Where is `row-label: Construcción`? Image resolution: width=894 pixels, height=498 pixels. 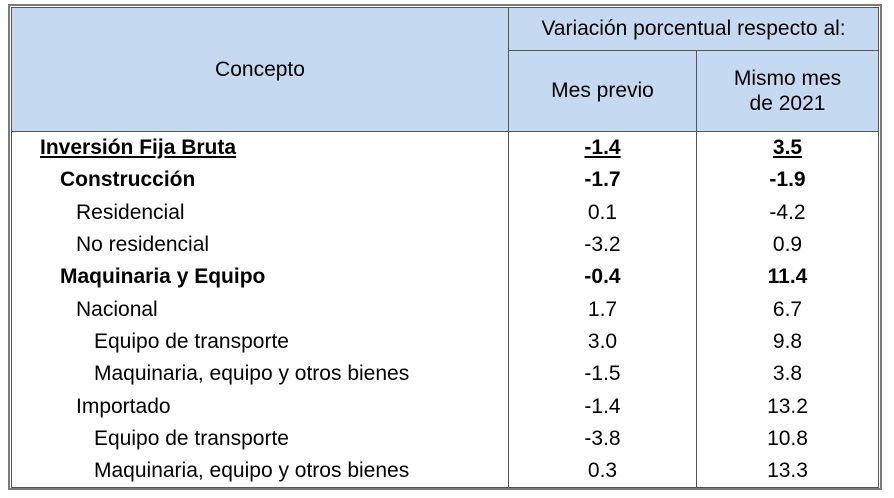 row-label: Construcción is located at coordinates (260, 180).